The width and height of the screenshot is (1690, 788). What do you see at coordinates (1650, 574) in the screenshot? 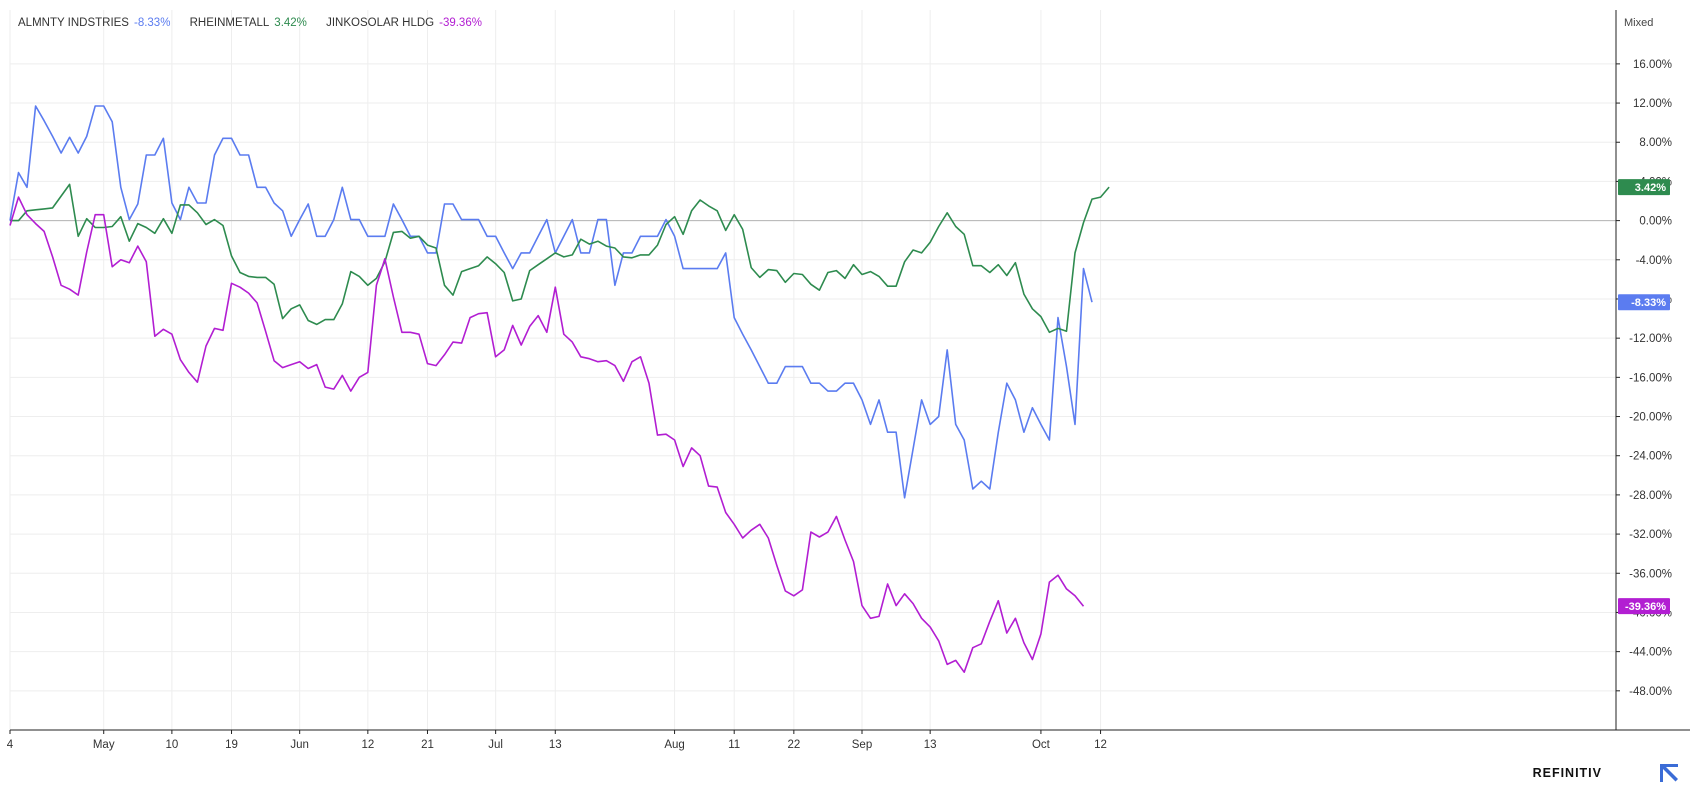
I see `y-tick-label: -36.00%` at bounding box center [1650, 574].